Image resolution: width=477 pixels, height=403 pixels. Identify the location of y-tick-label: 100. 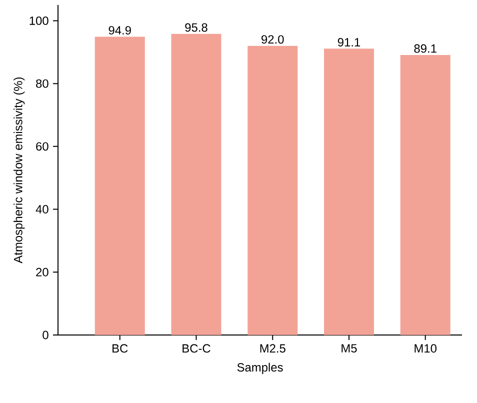
(39, 20).